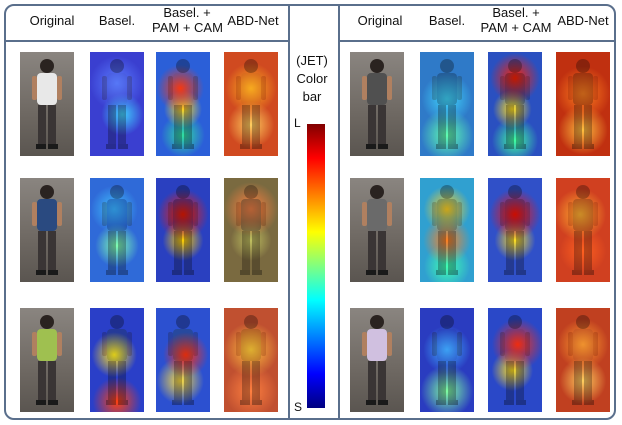 Image resolution: width=622 pixels, height=425 pixels. What do you see at coordinates (187, 20) in the screenshot?
I see `header-baseline-pam-cam-left: Basel. + PAM + CAM` at bounding box center [187, 20].